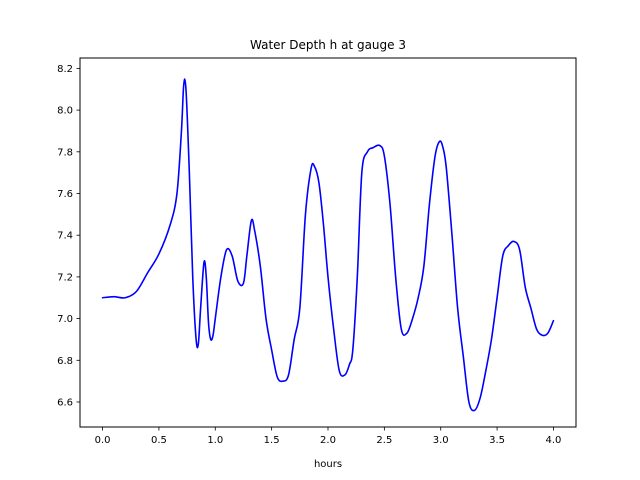  I want to click on x-tick-label: 2.5, so click(384, 440).